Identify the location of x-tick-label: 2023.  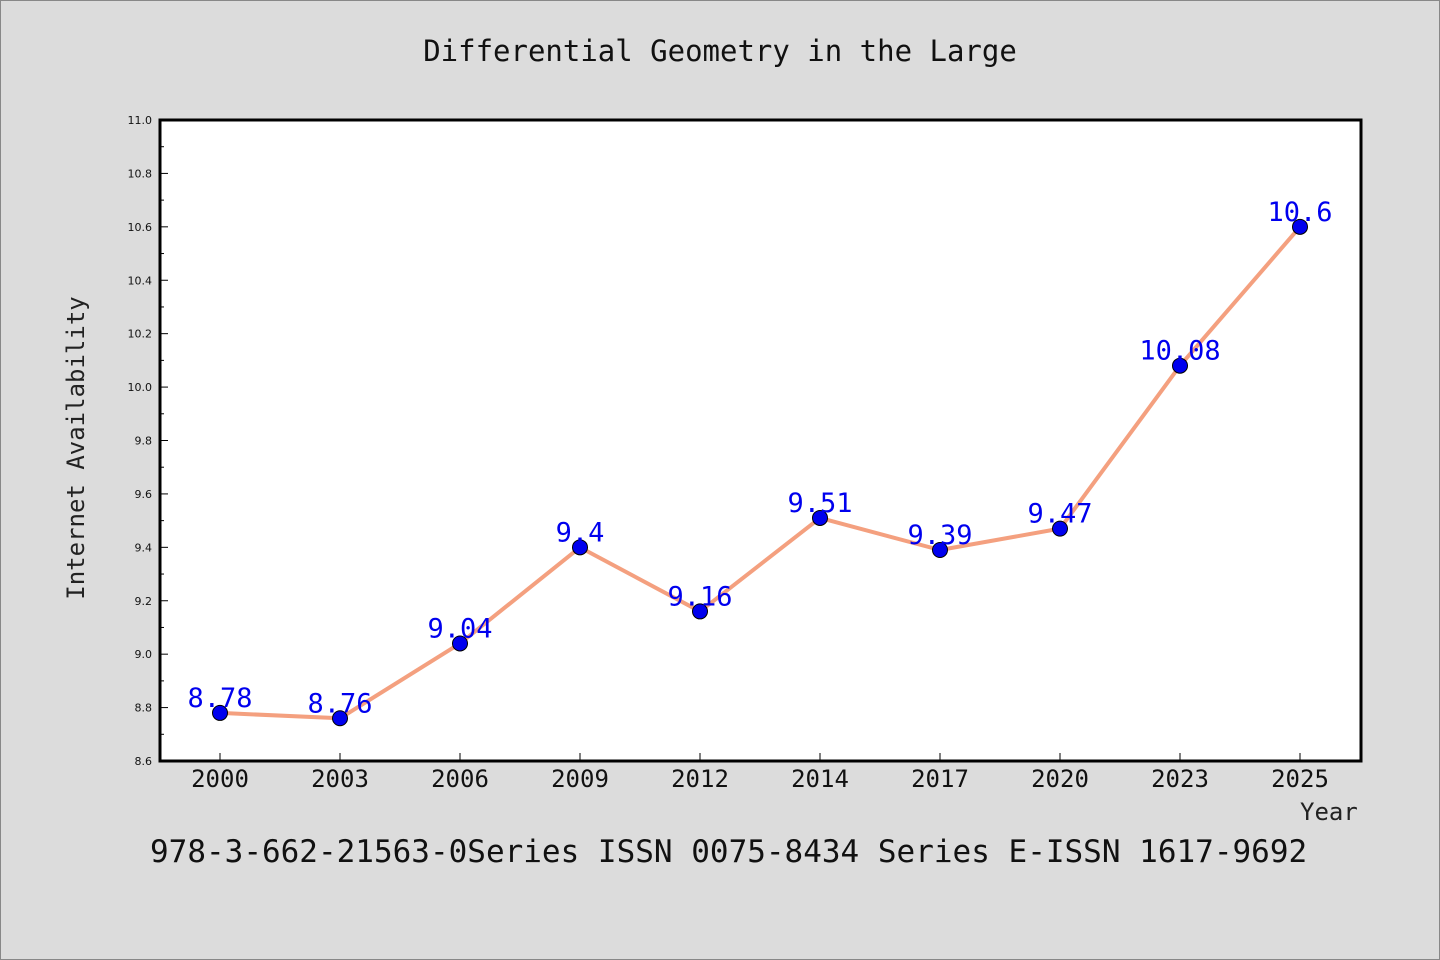
(1180, 779).